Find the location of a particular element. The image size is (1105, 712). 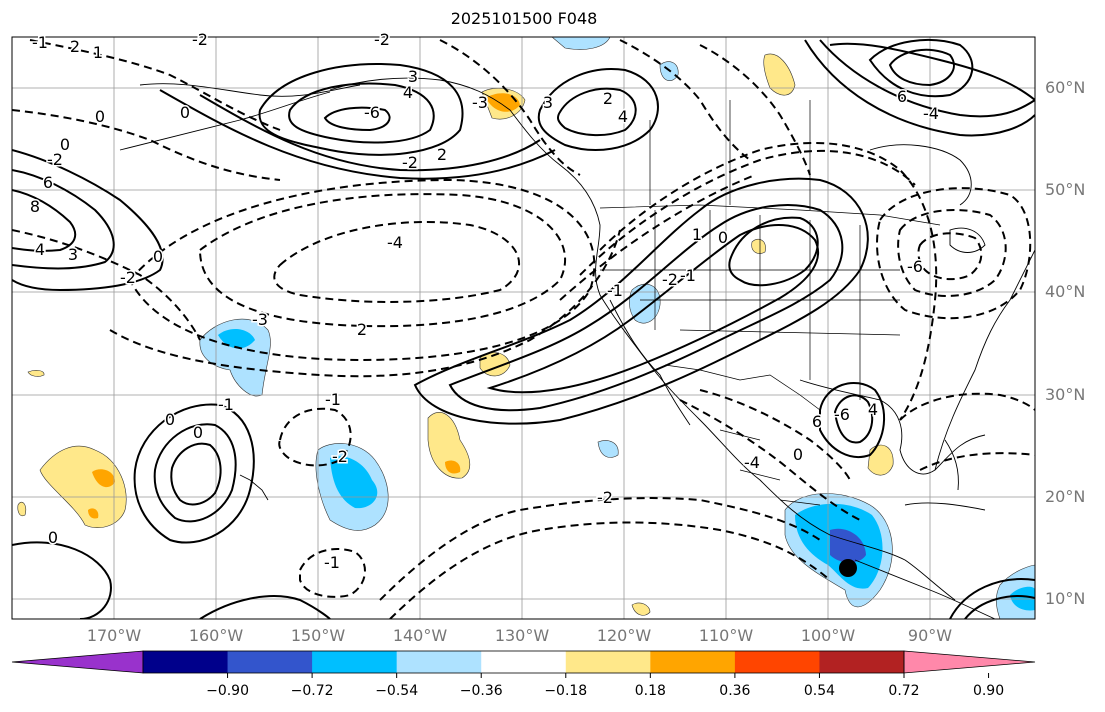

yellow-region-canada is located at coordinates (779, 74).